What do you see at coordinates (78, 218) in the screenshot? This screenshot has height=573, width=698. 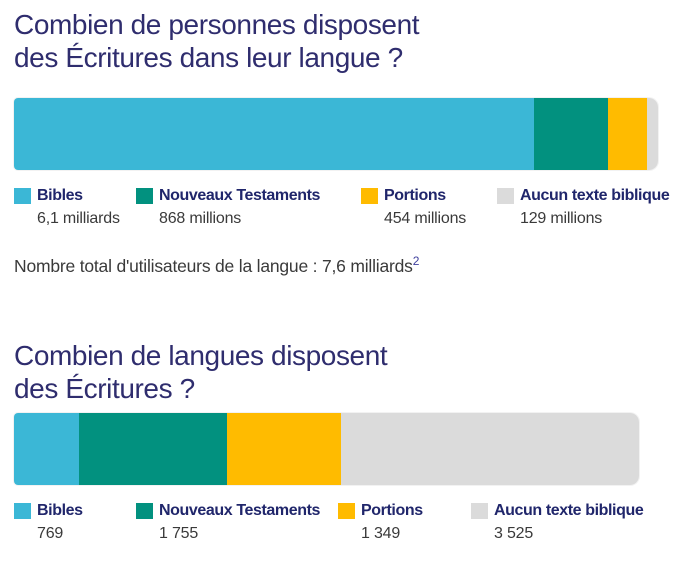 I see `legend-value: 6,1 milliards` at bounding box center [78, 218].